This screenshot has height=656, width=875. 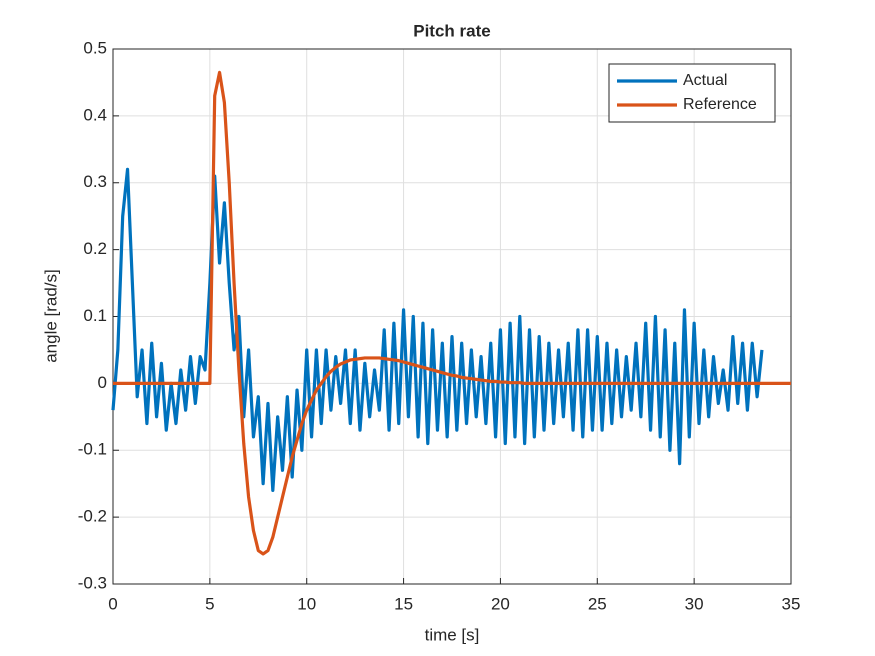 I want to click on y-tick-label: -0.3, so click(x=92, y=582).